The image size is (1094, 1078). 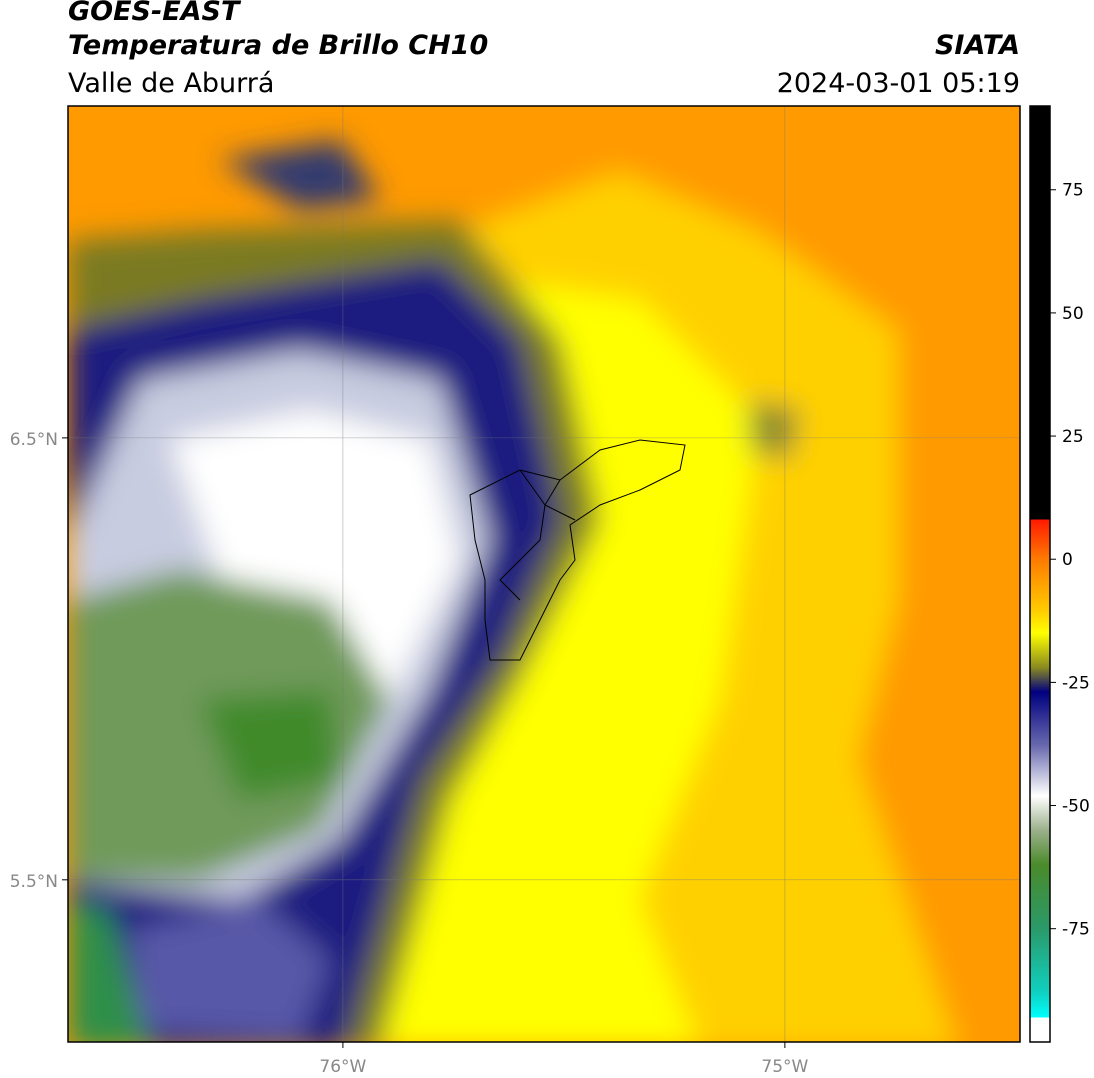 What do you see at coordinates (784, 1067) in the screenshot?
I see `x-tick-label: 75°W` at bounding box center [784, 1067].